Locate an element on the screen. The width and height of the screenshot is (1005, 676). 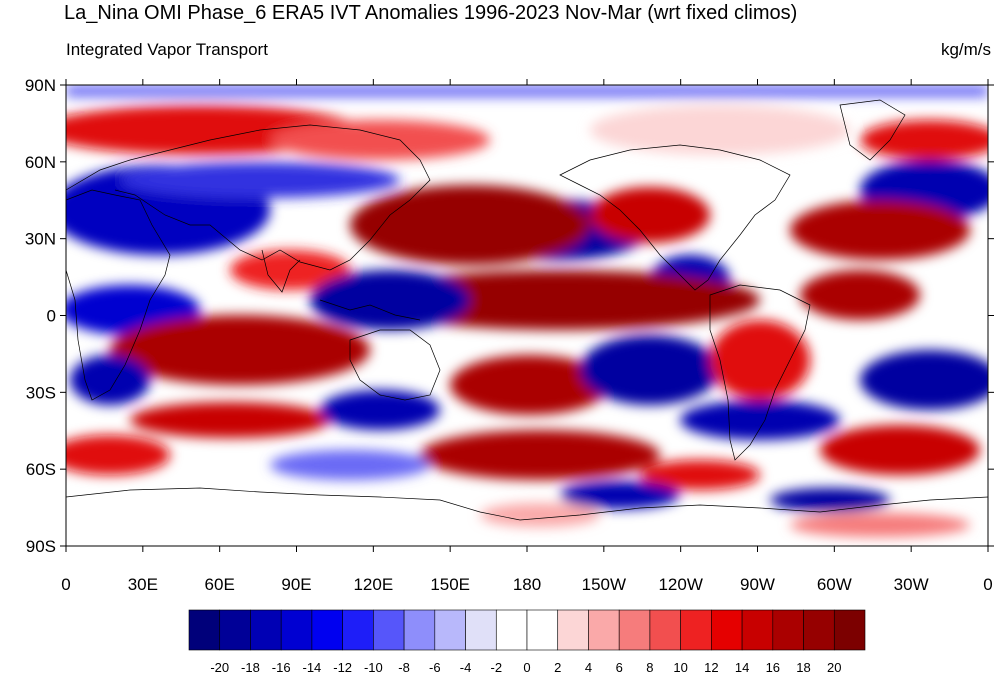
colorbar-label: 18 is located at coordinates (803, 667).